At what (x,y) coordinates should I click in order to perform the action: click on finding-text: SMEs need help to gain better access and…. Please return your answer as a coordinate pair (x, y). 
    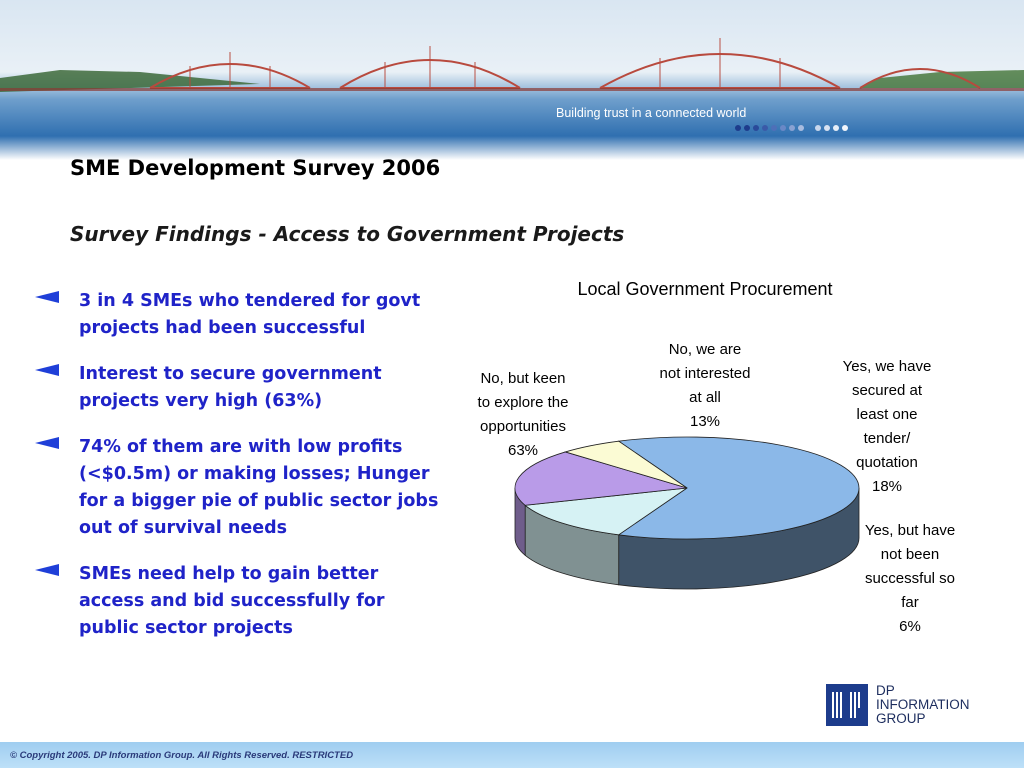
    Looking at the image, I should click on (232, 601).